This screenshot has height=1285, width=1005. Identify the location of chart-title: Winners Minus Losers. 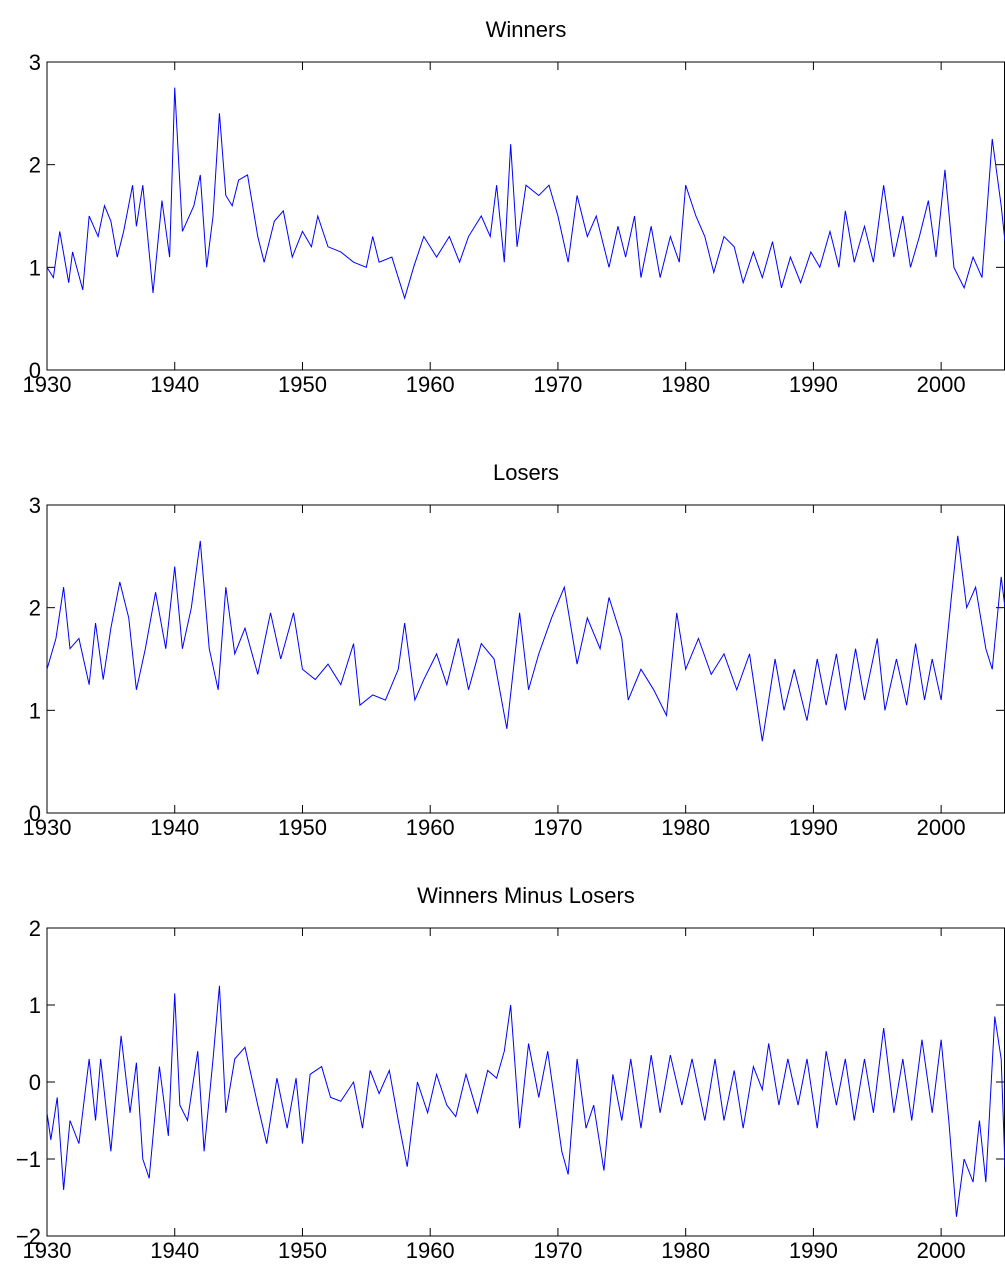
(526, 895).